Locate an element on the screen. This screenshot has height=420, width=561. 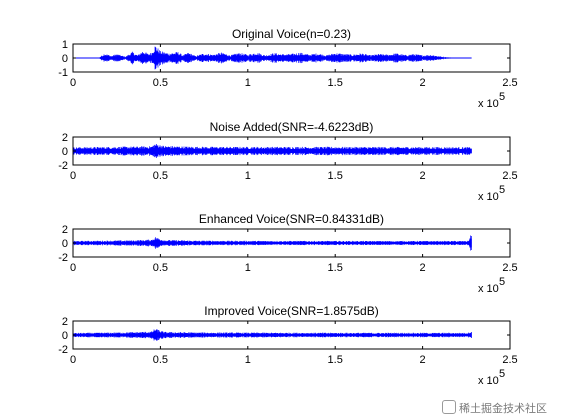
watermark-text: 稀土掘金技术社区 is located at coordinates (503, 408).